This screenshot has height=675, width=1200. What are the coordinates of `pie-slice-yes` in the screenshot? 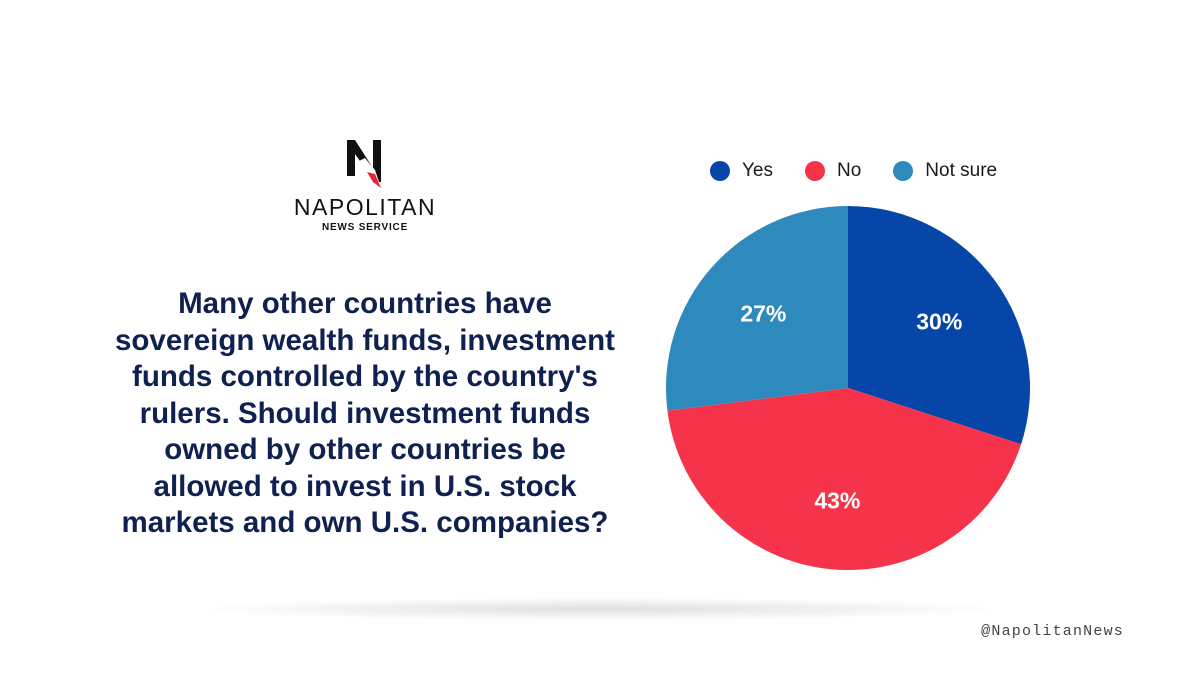 It's located at (939, 325).